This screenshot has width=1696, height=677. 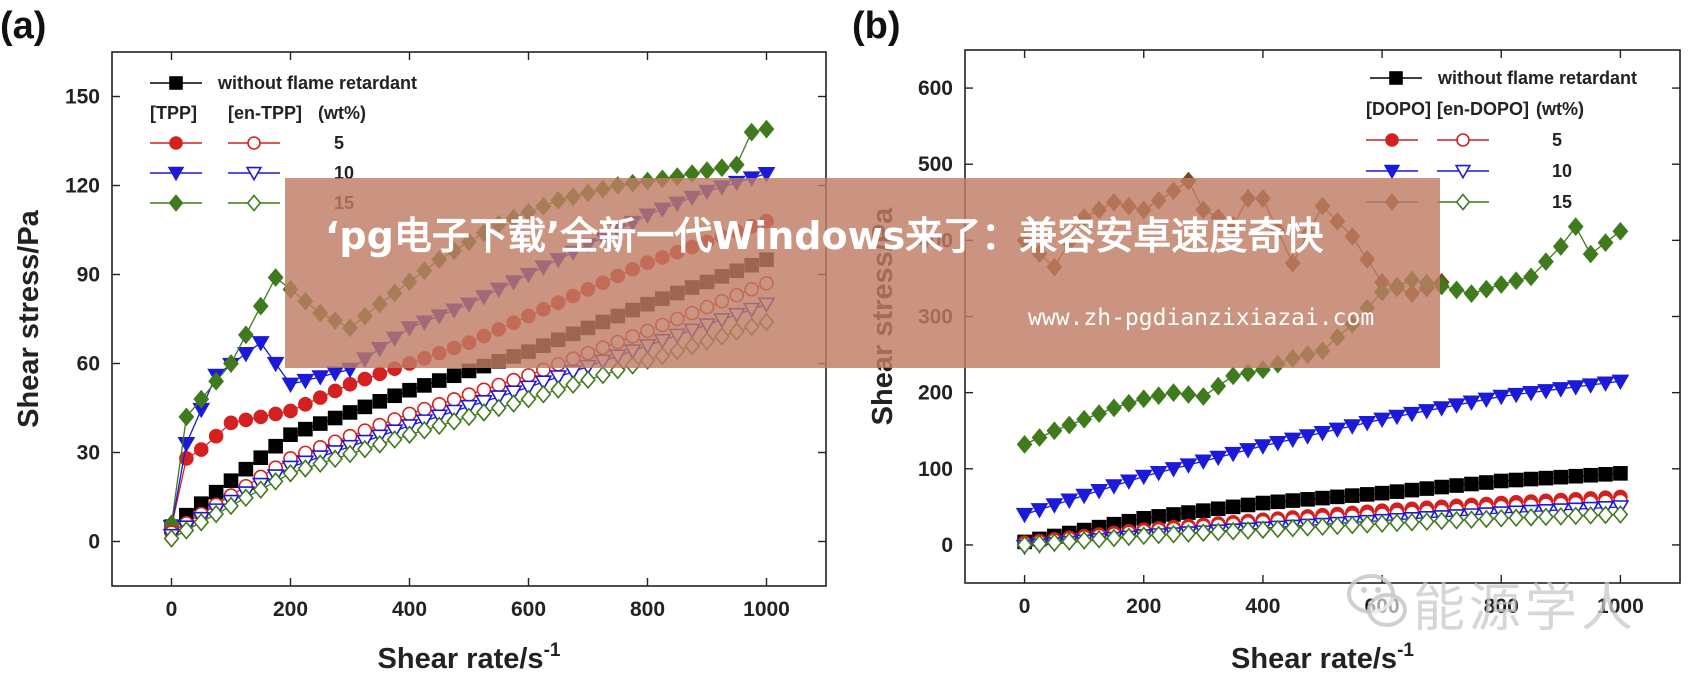 I want to click on legend-header: [en-DOPO], so click(x=1483, y=109).